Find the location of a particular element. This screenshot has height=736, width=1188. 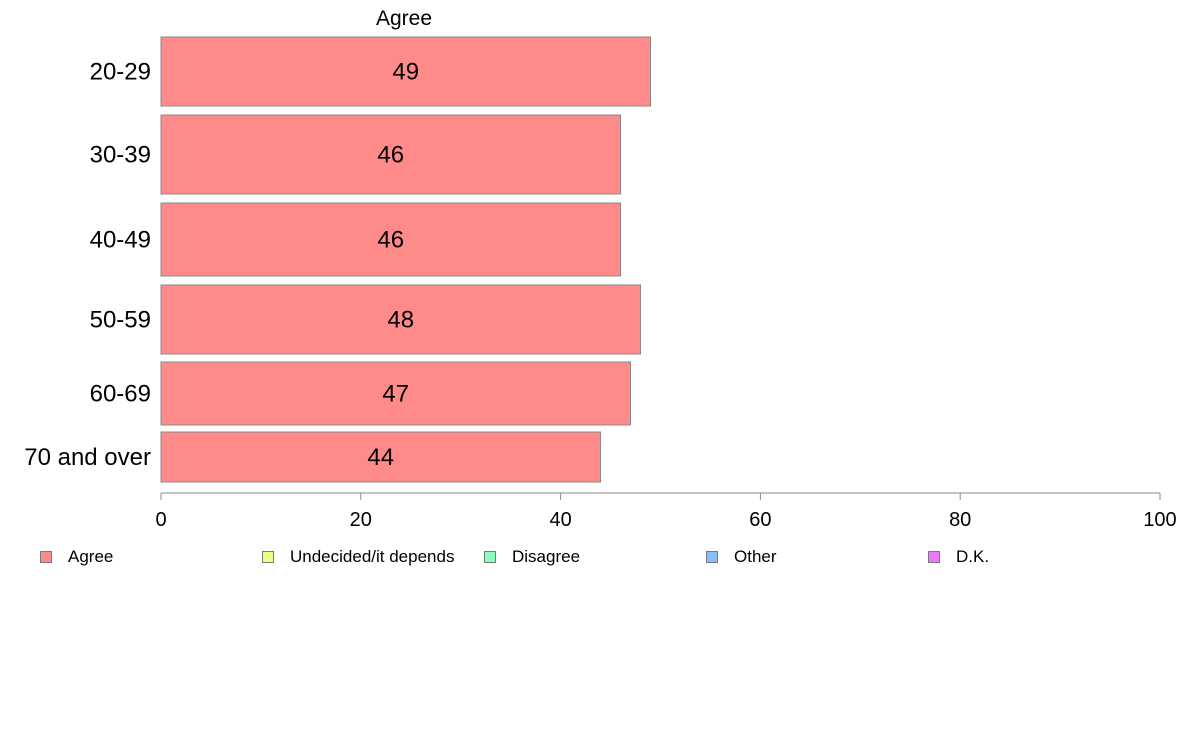

x-tick-label: 40 is located at coordinates (560, 520).